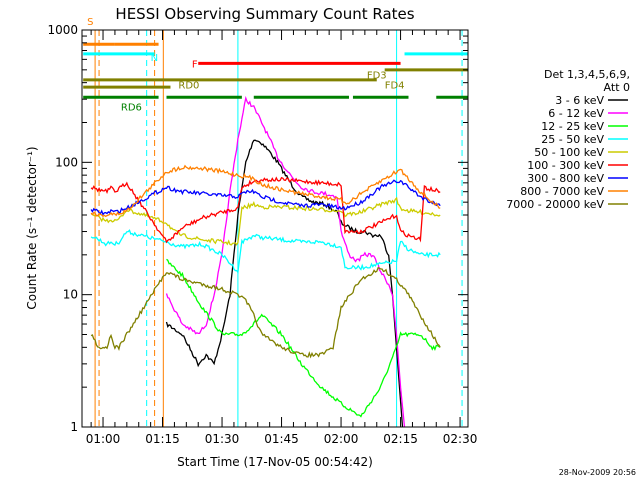  What do you see at coordinates (555, 204) in the screenshot?
I see `legend-entry-label: 7000 - 20000 keV` at bounding box center [555, 204].